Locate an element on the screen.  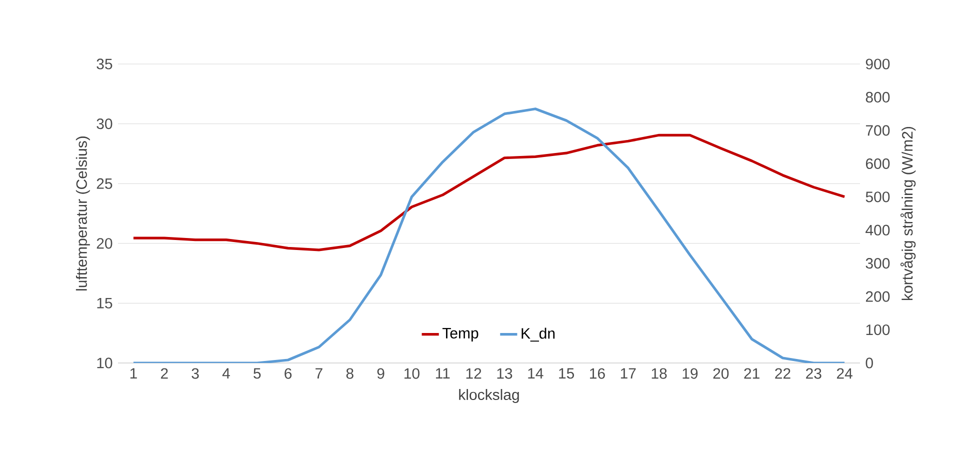
y2-axis-title: kortvågig strålning (W/m2) is located at coordinates (908, 213).